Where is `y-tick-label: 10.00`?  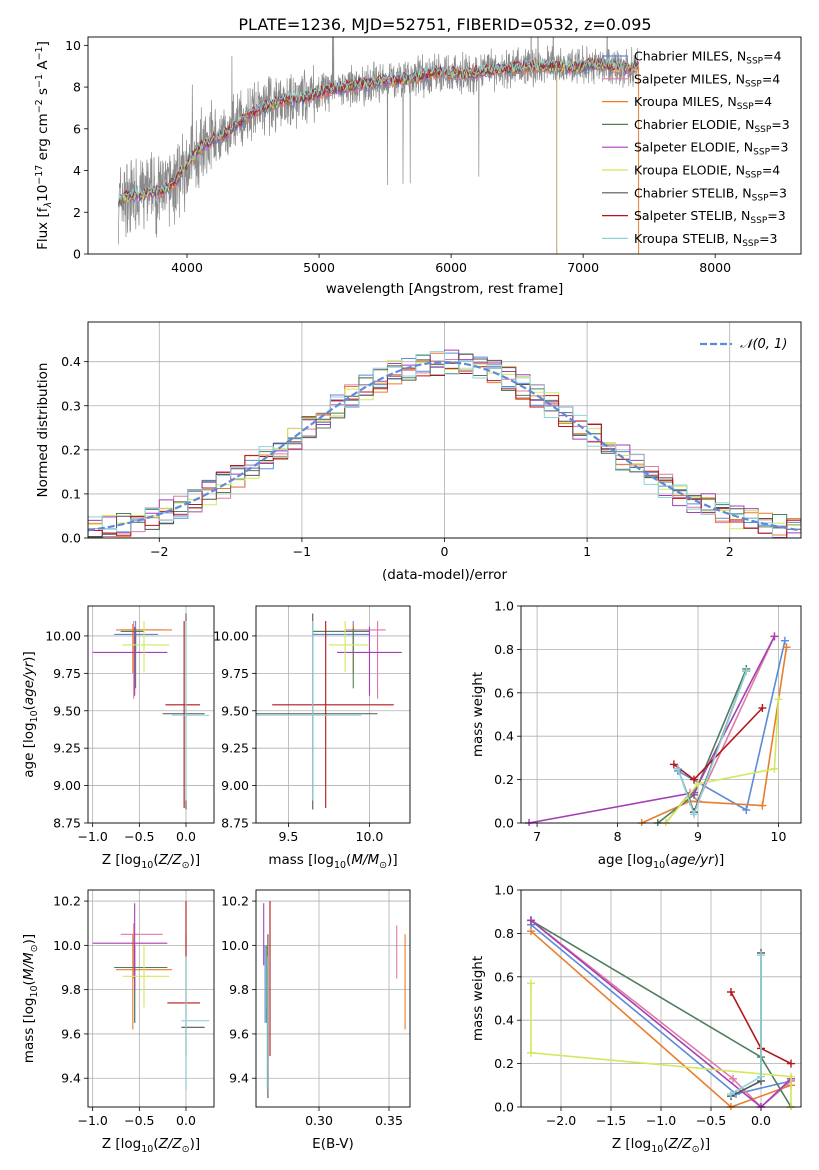 y-tick-label: 10.00 is located at coordinates (63, 635).